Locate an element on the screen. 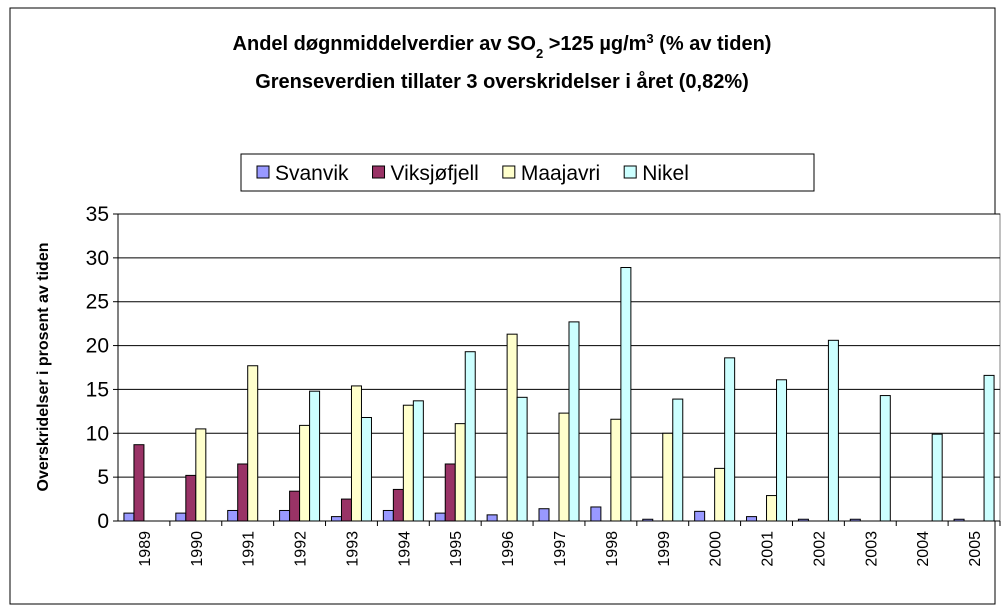 Image resolution: width=1004 pixels, height=614 pixels. x-tick-label: 1995 is located at coordinates (456, 549).